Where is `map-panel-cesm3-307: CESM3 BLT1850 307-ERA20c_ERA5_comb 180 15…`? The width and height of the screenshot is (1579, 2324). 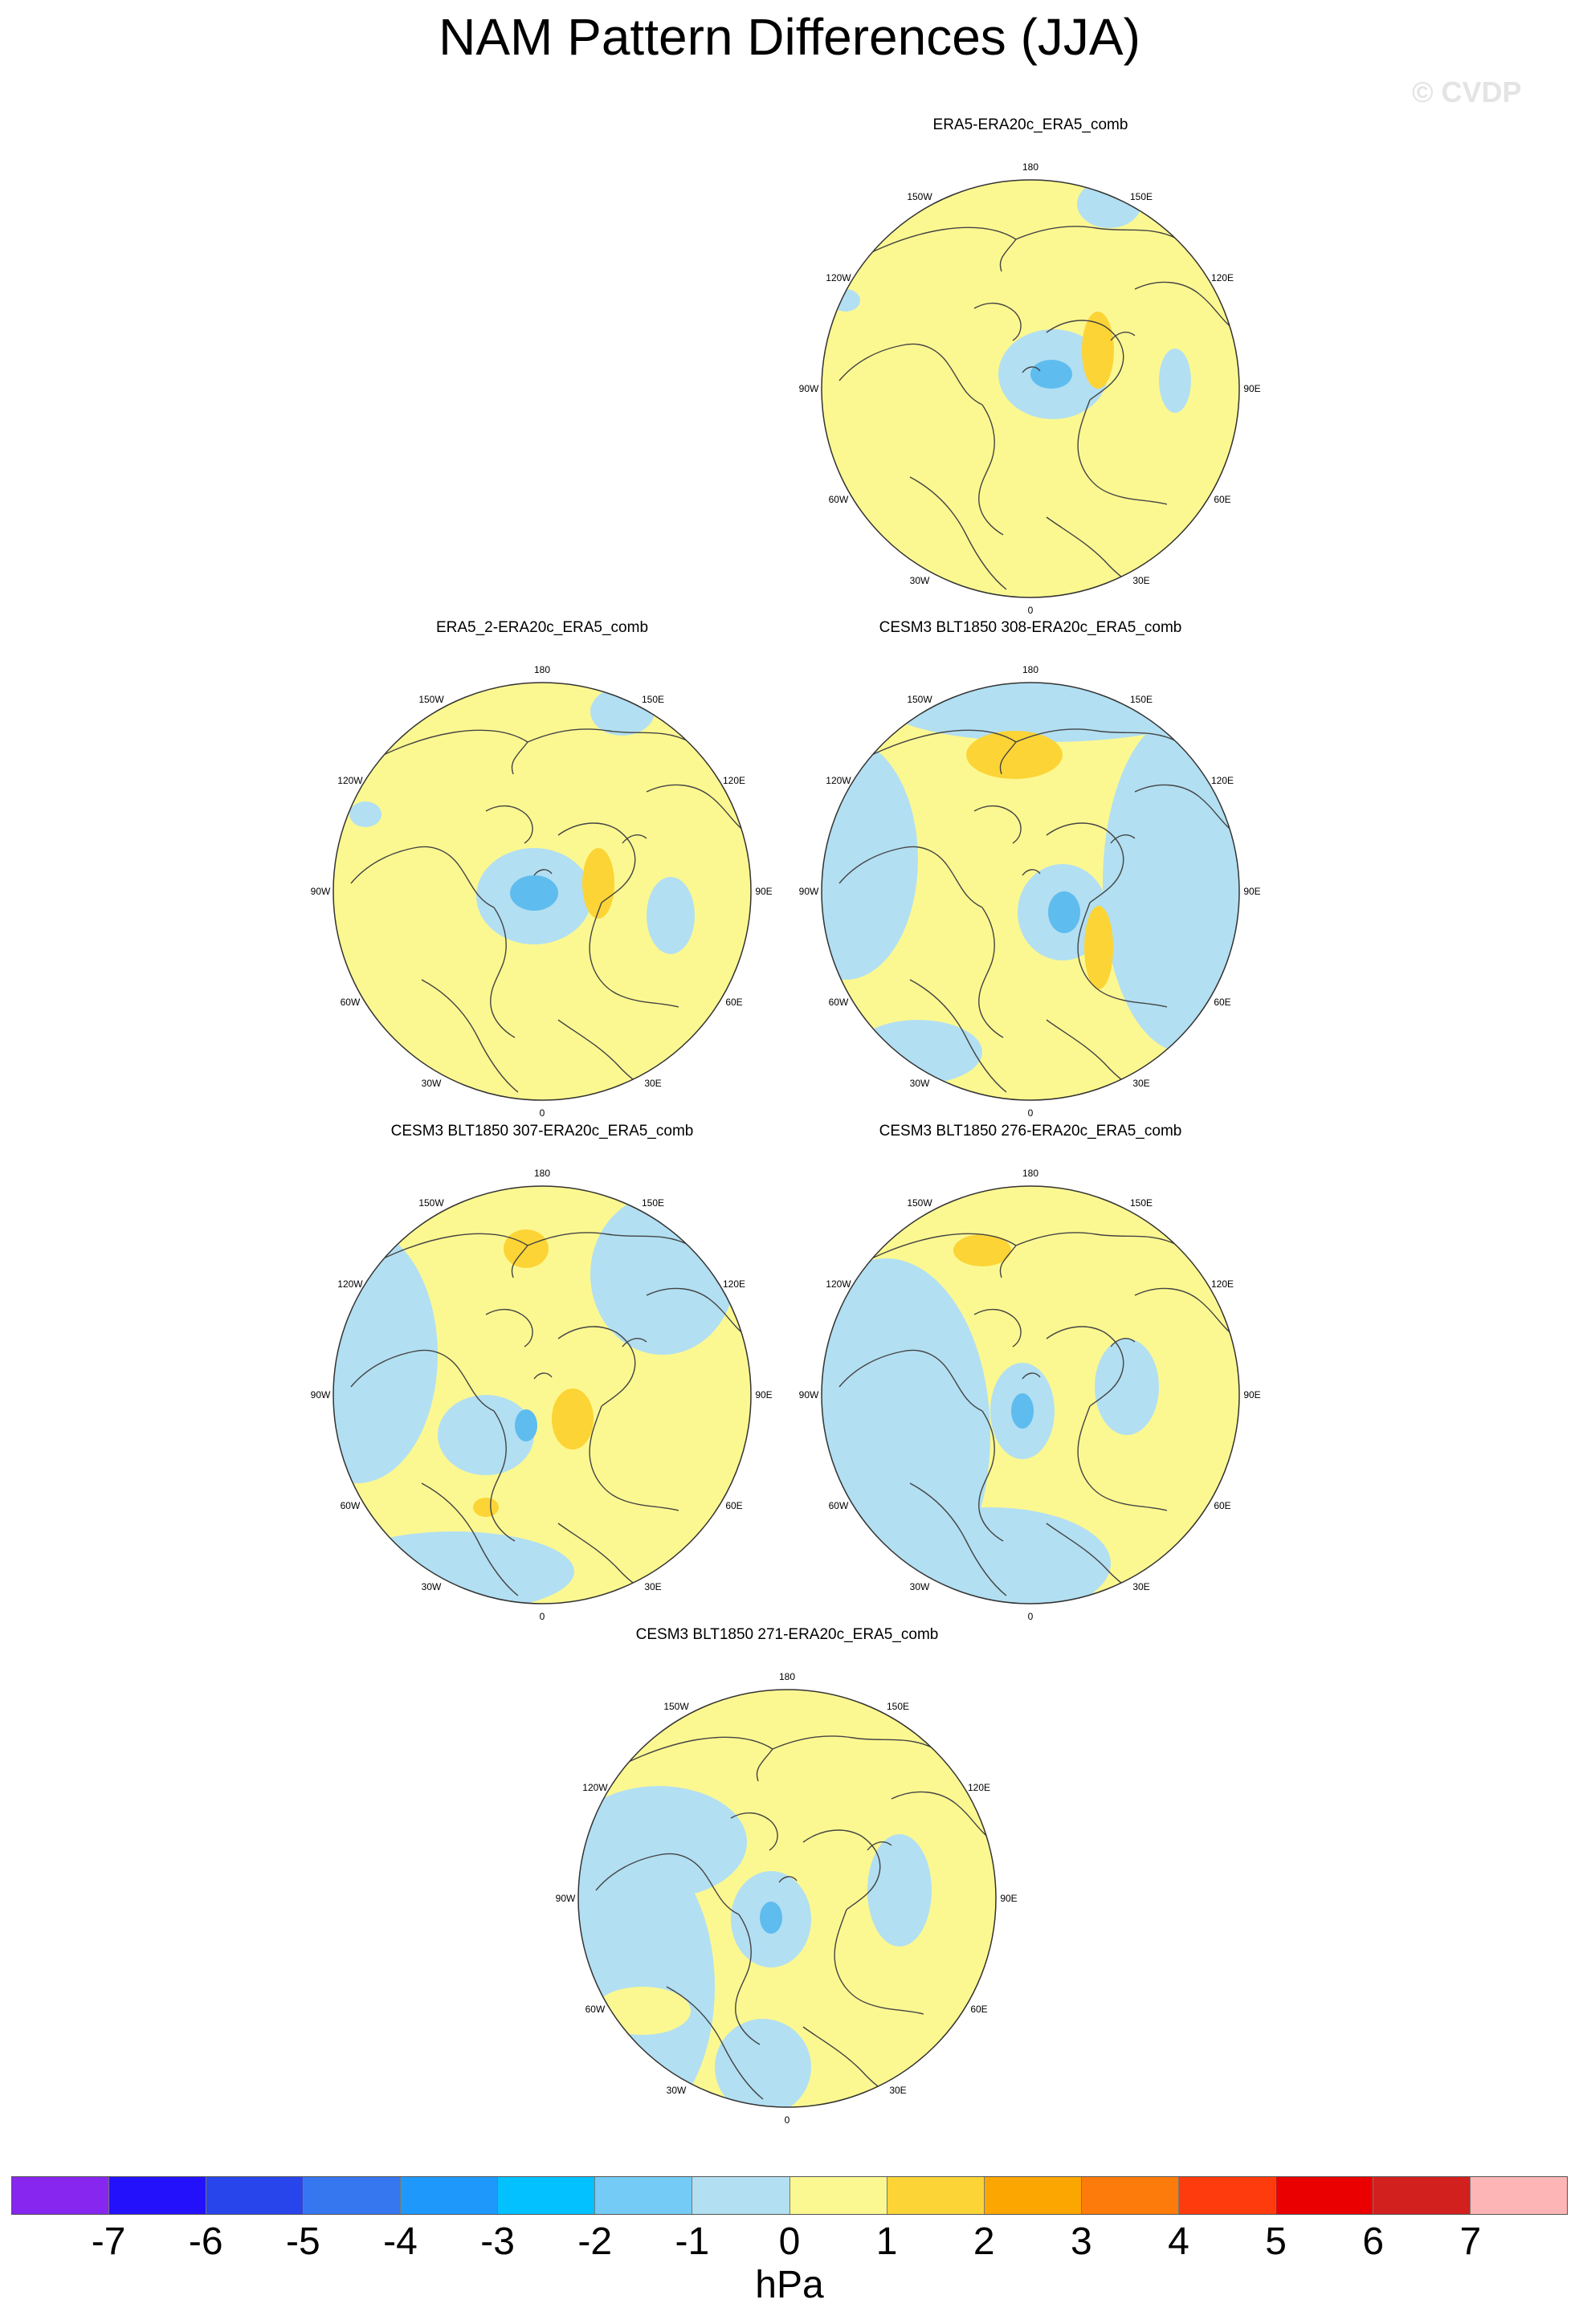 map-panel-cesm3-307: CESM3 BLT1850 307-ERA20c_ERA5_comb 180 15… is located at coordinates (542, 1372).